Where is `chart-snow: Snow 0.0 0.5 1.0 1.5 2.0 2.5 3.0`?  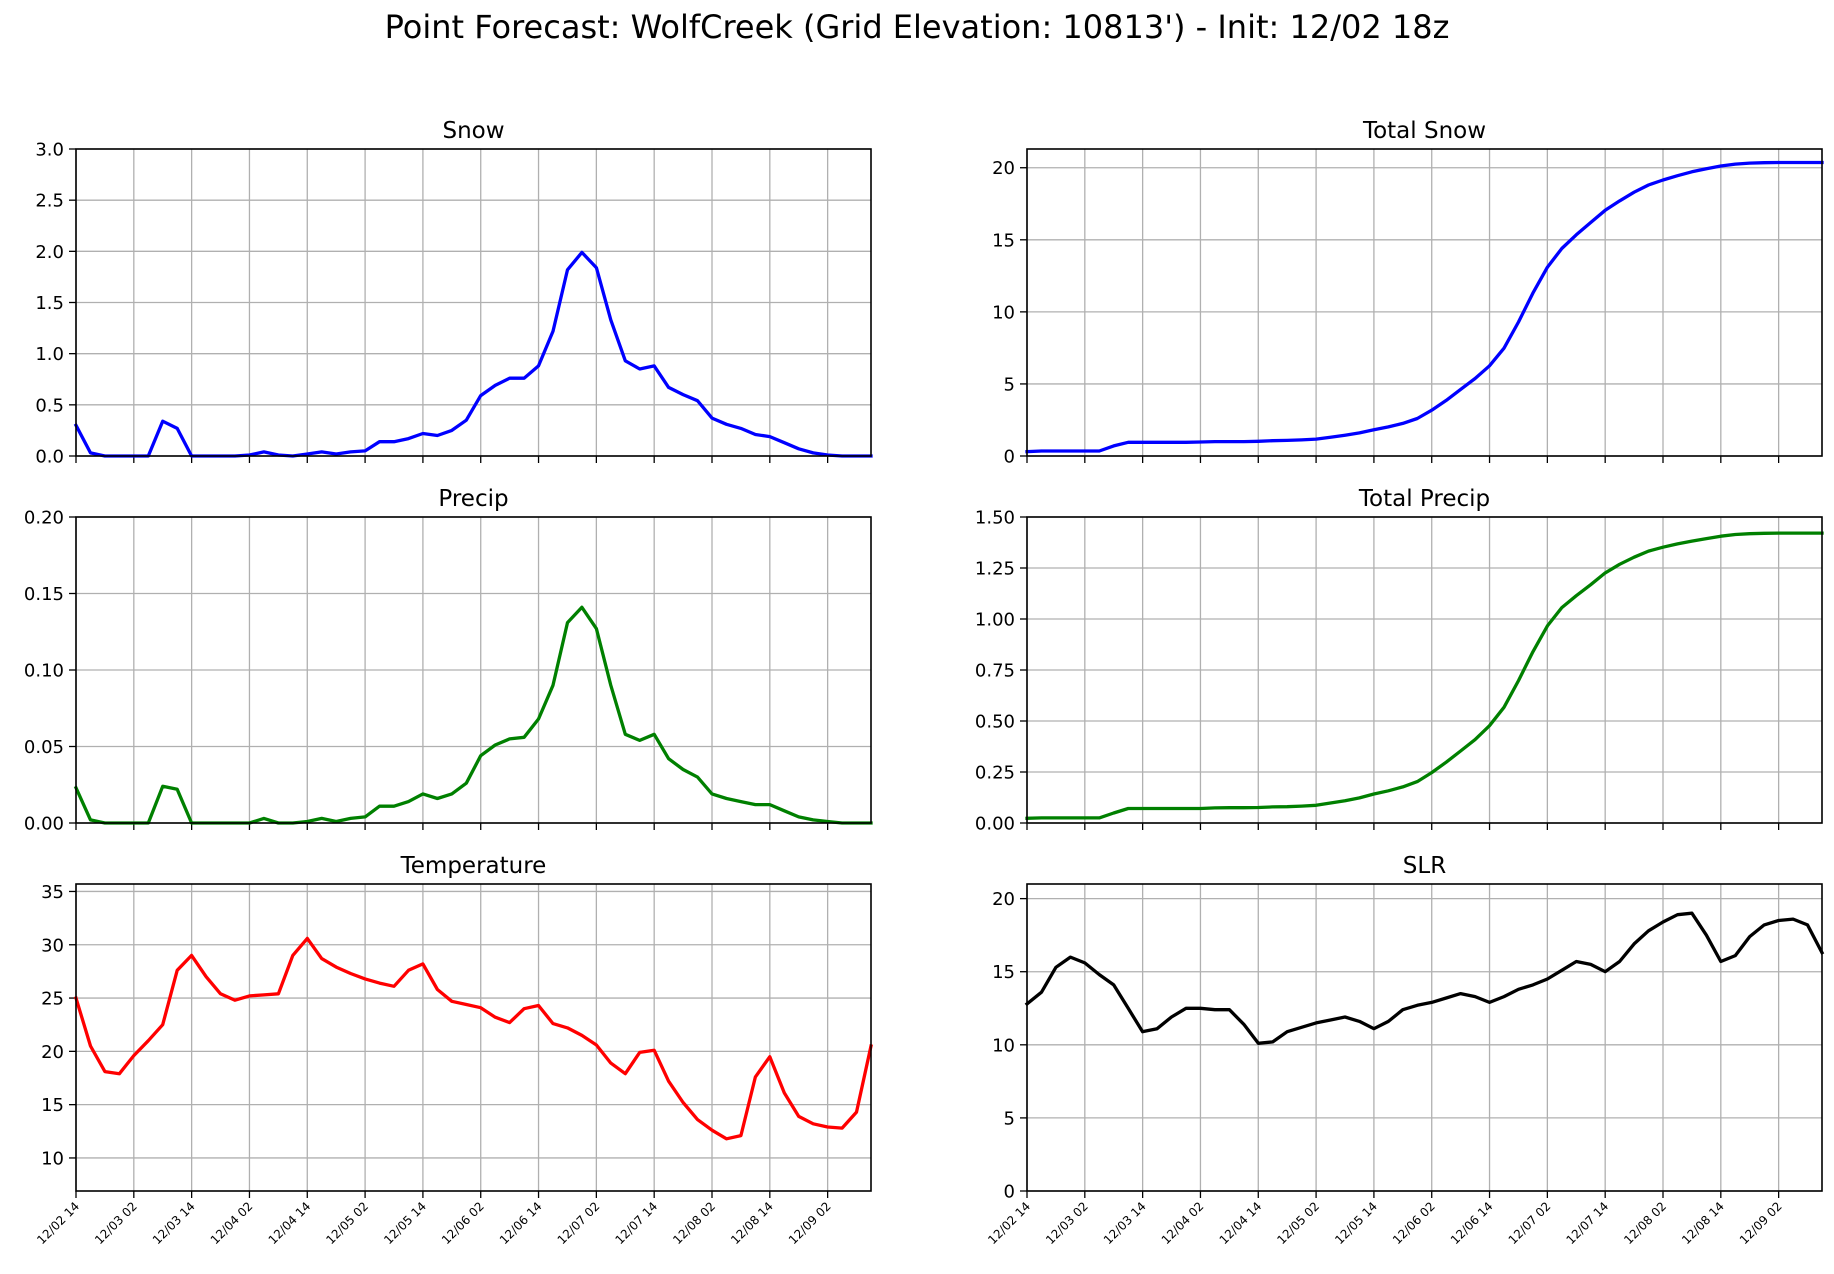 chart-snow: Snow 0.0 0.5 1.0 1.5 2.0 2.5 3.0 is located at coordinates (454, 293).